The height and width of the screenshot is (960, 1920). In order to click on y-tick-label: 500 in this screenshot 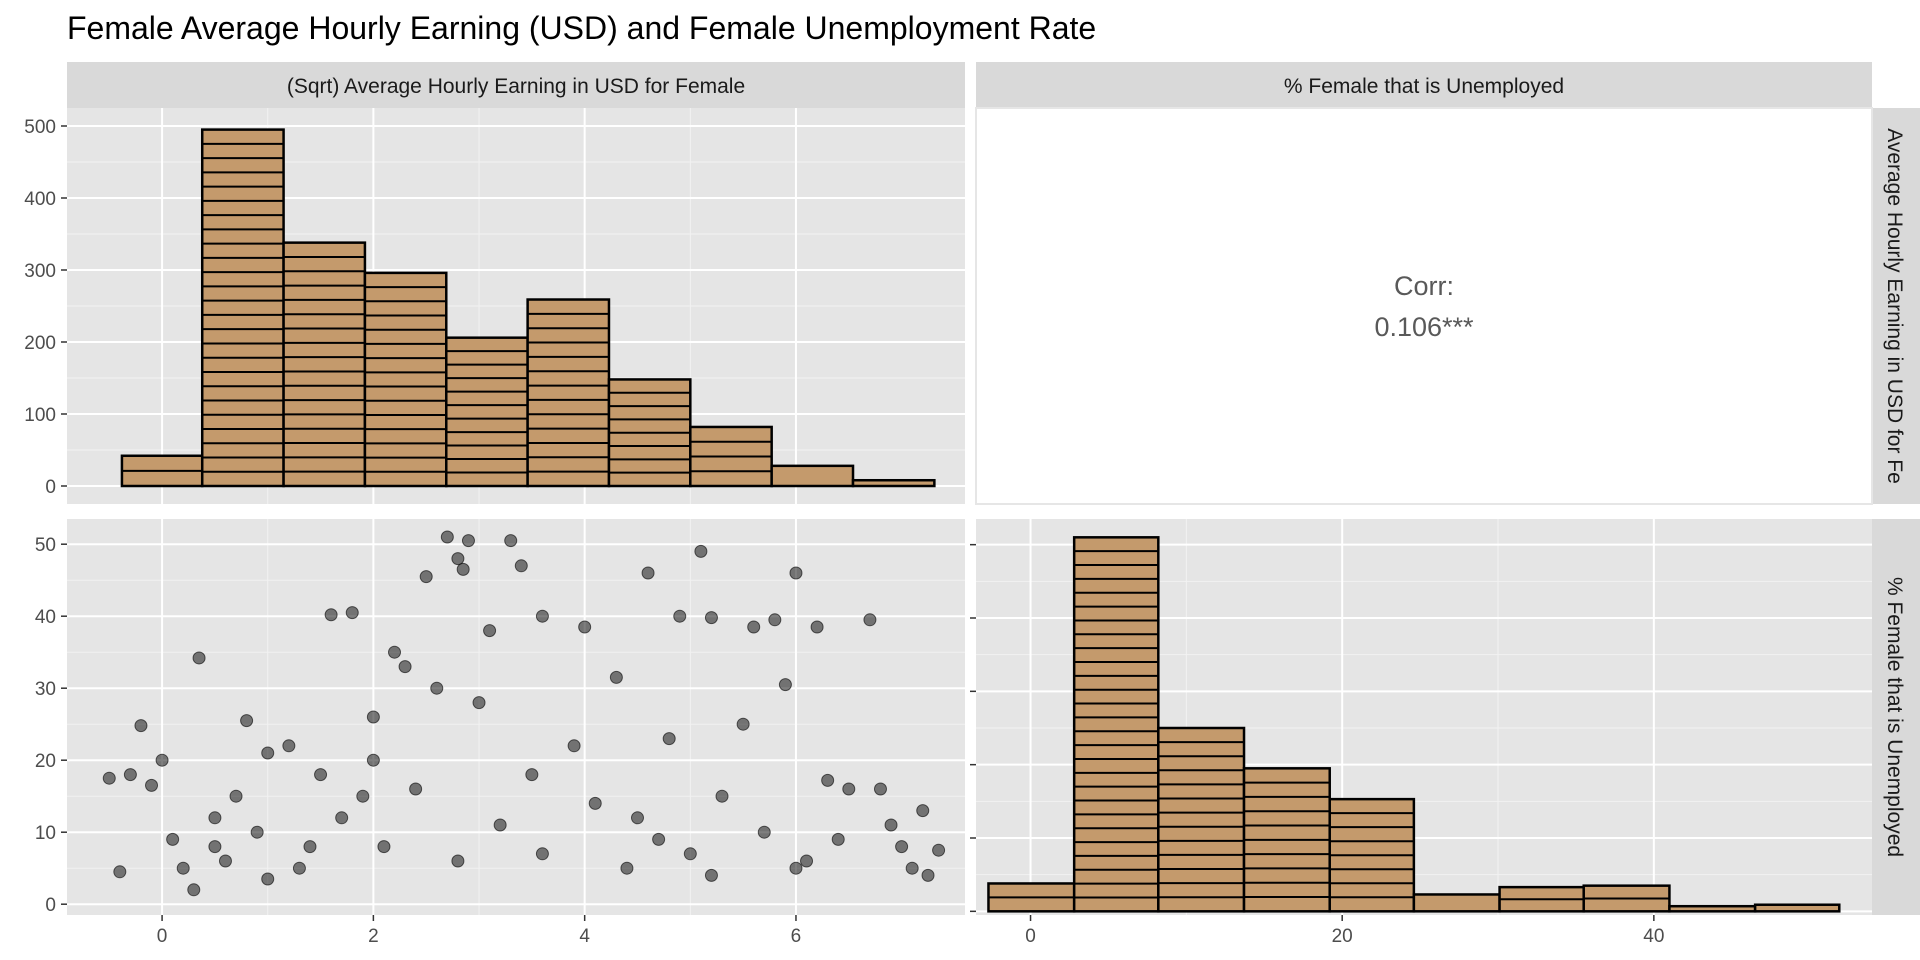, I will do `click(40, 127)`.